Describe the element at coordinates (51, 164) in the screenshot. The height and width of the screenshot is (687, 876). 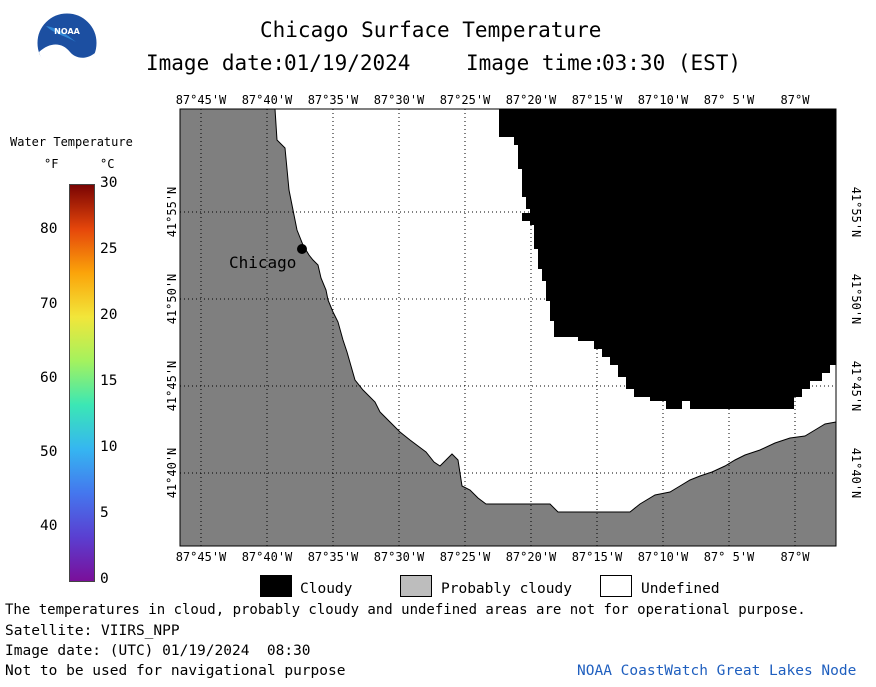
I see `legend-unit-f: °F` at that location.